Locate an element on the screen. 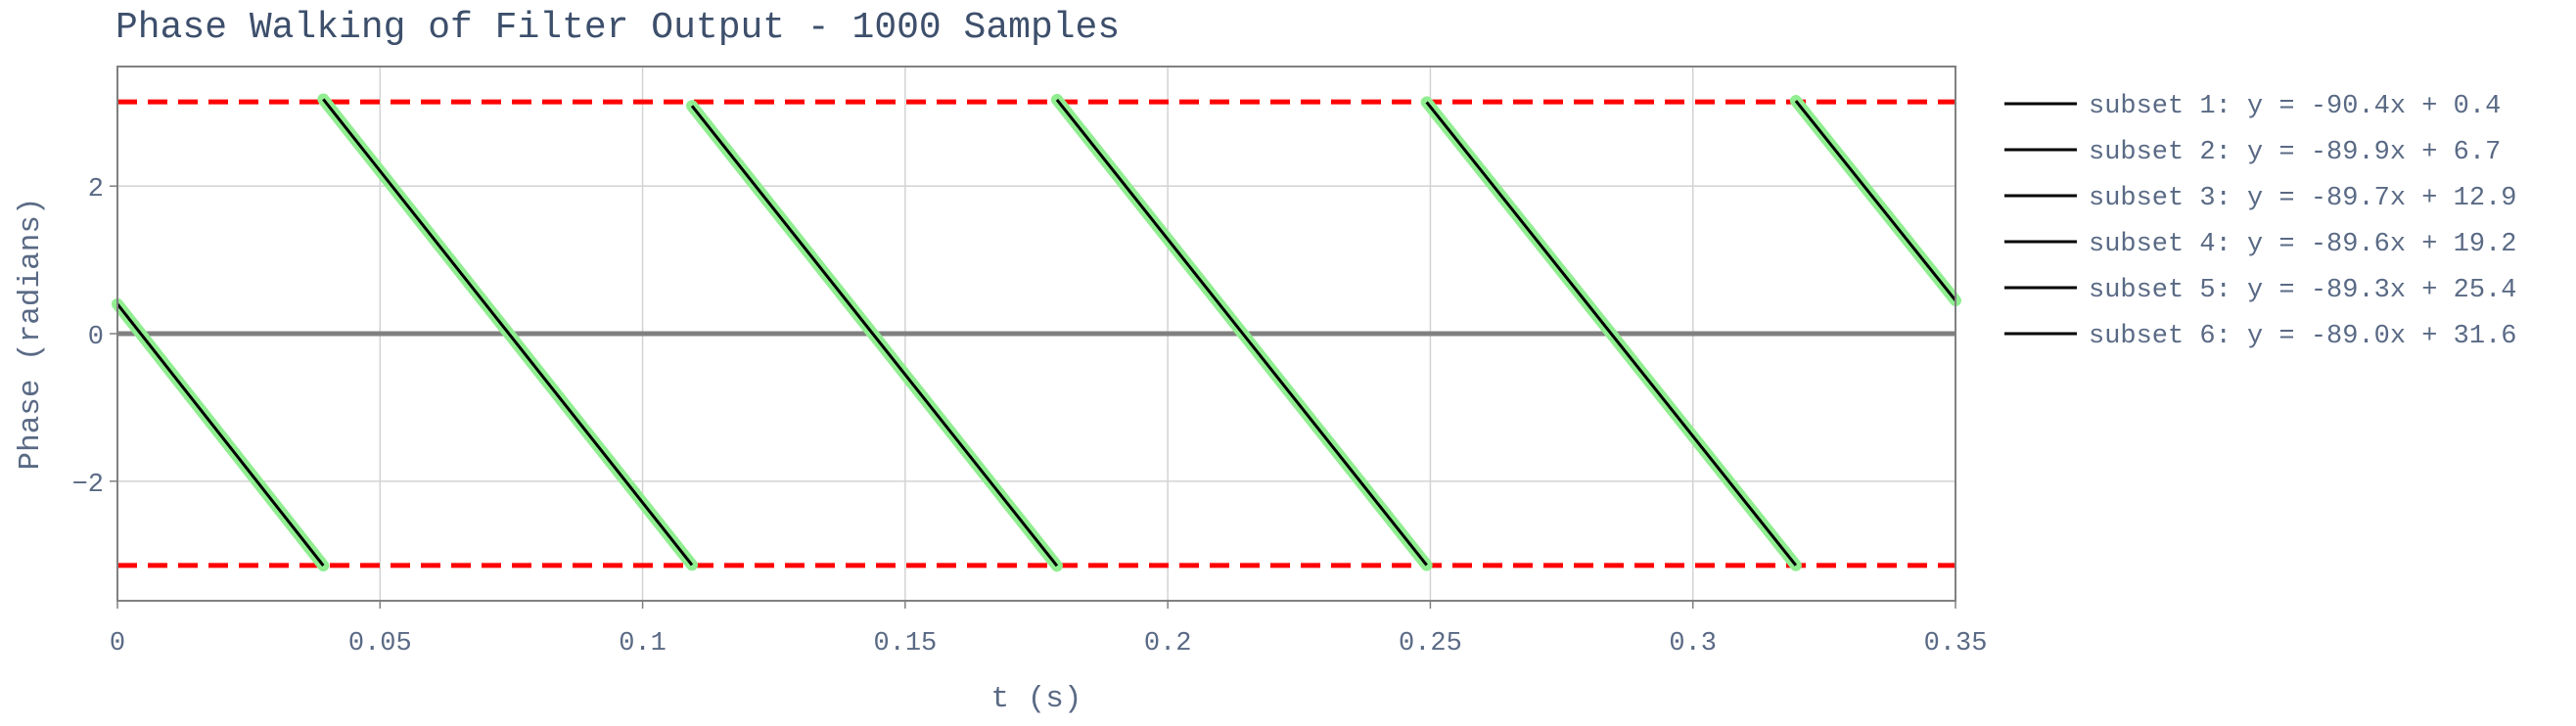 This screenshot has height=726, width=2576. legend-entry-label: subset 4: y = -89.6x + 19.2 is located at coordinates (2302, 244).